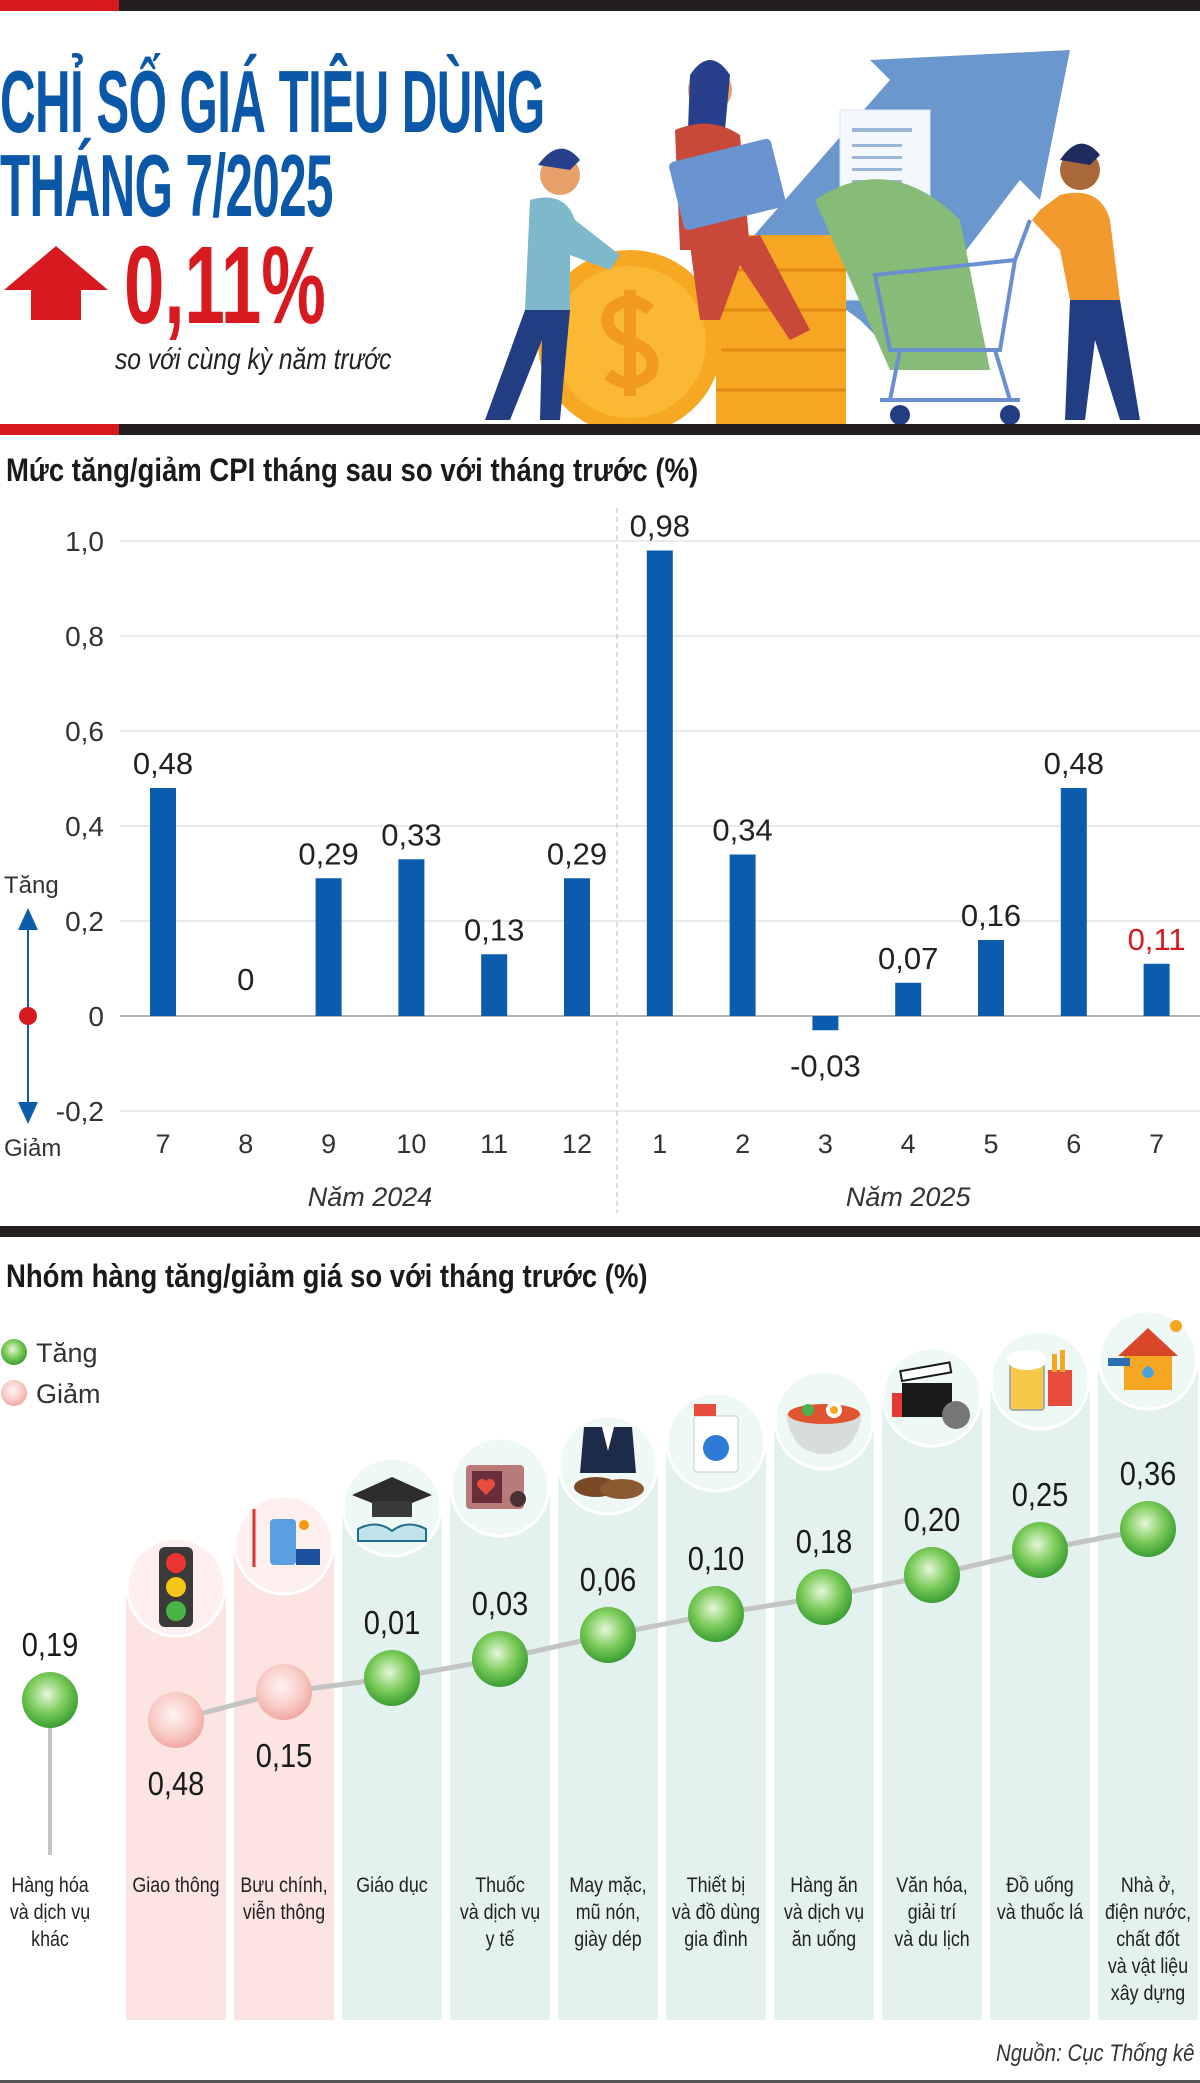  Describe the element at coordinates (1148, 1886) in the screenshot. I see `category-label: Nhà ở,` at that location.